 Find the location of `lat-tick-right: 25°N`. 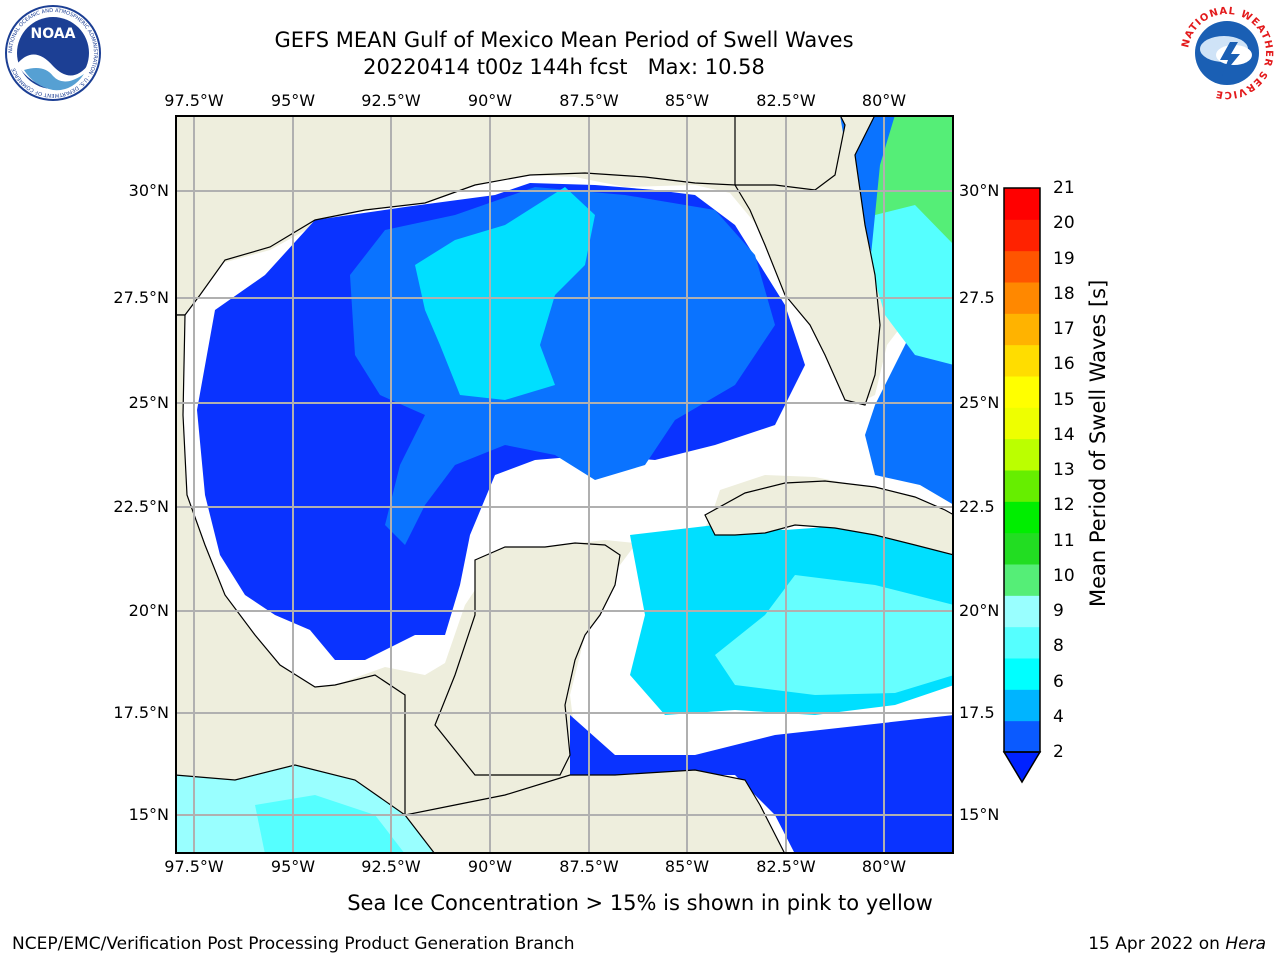

lat-tick-right: 25°N is located at coordinates (979, 402).